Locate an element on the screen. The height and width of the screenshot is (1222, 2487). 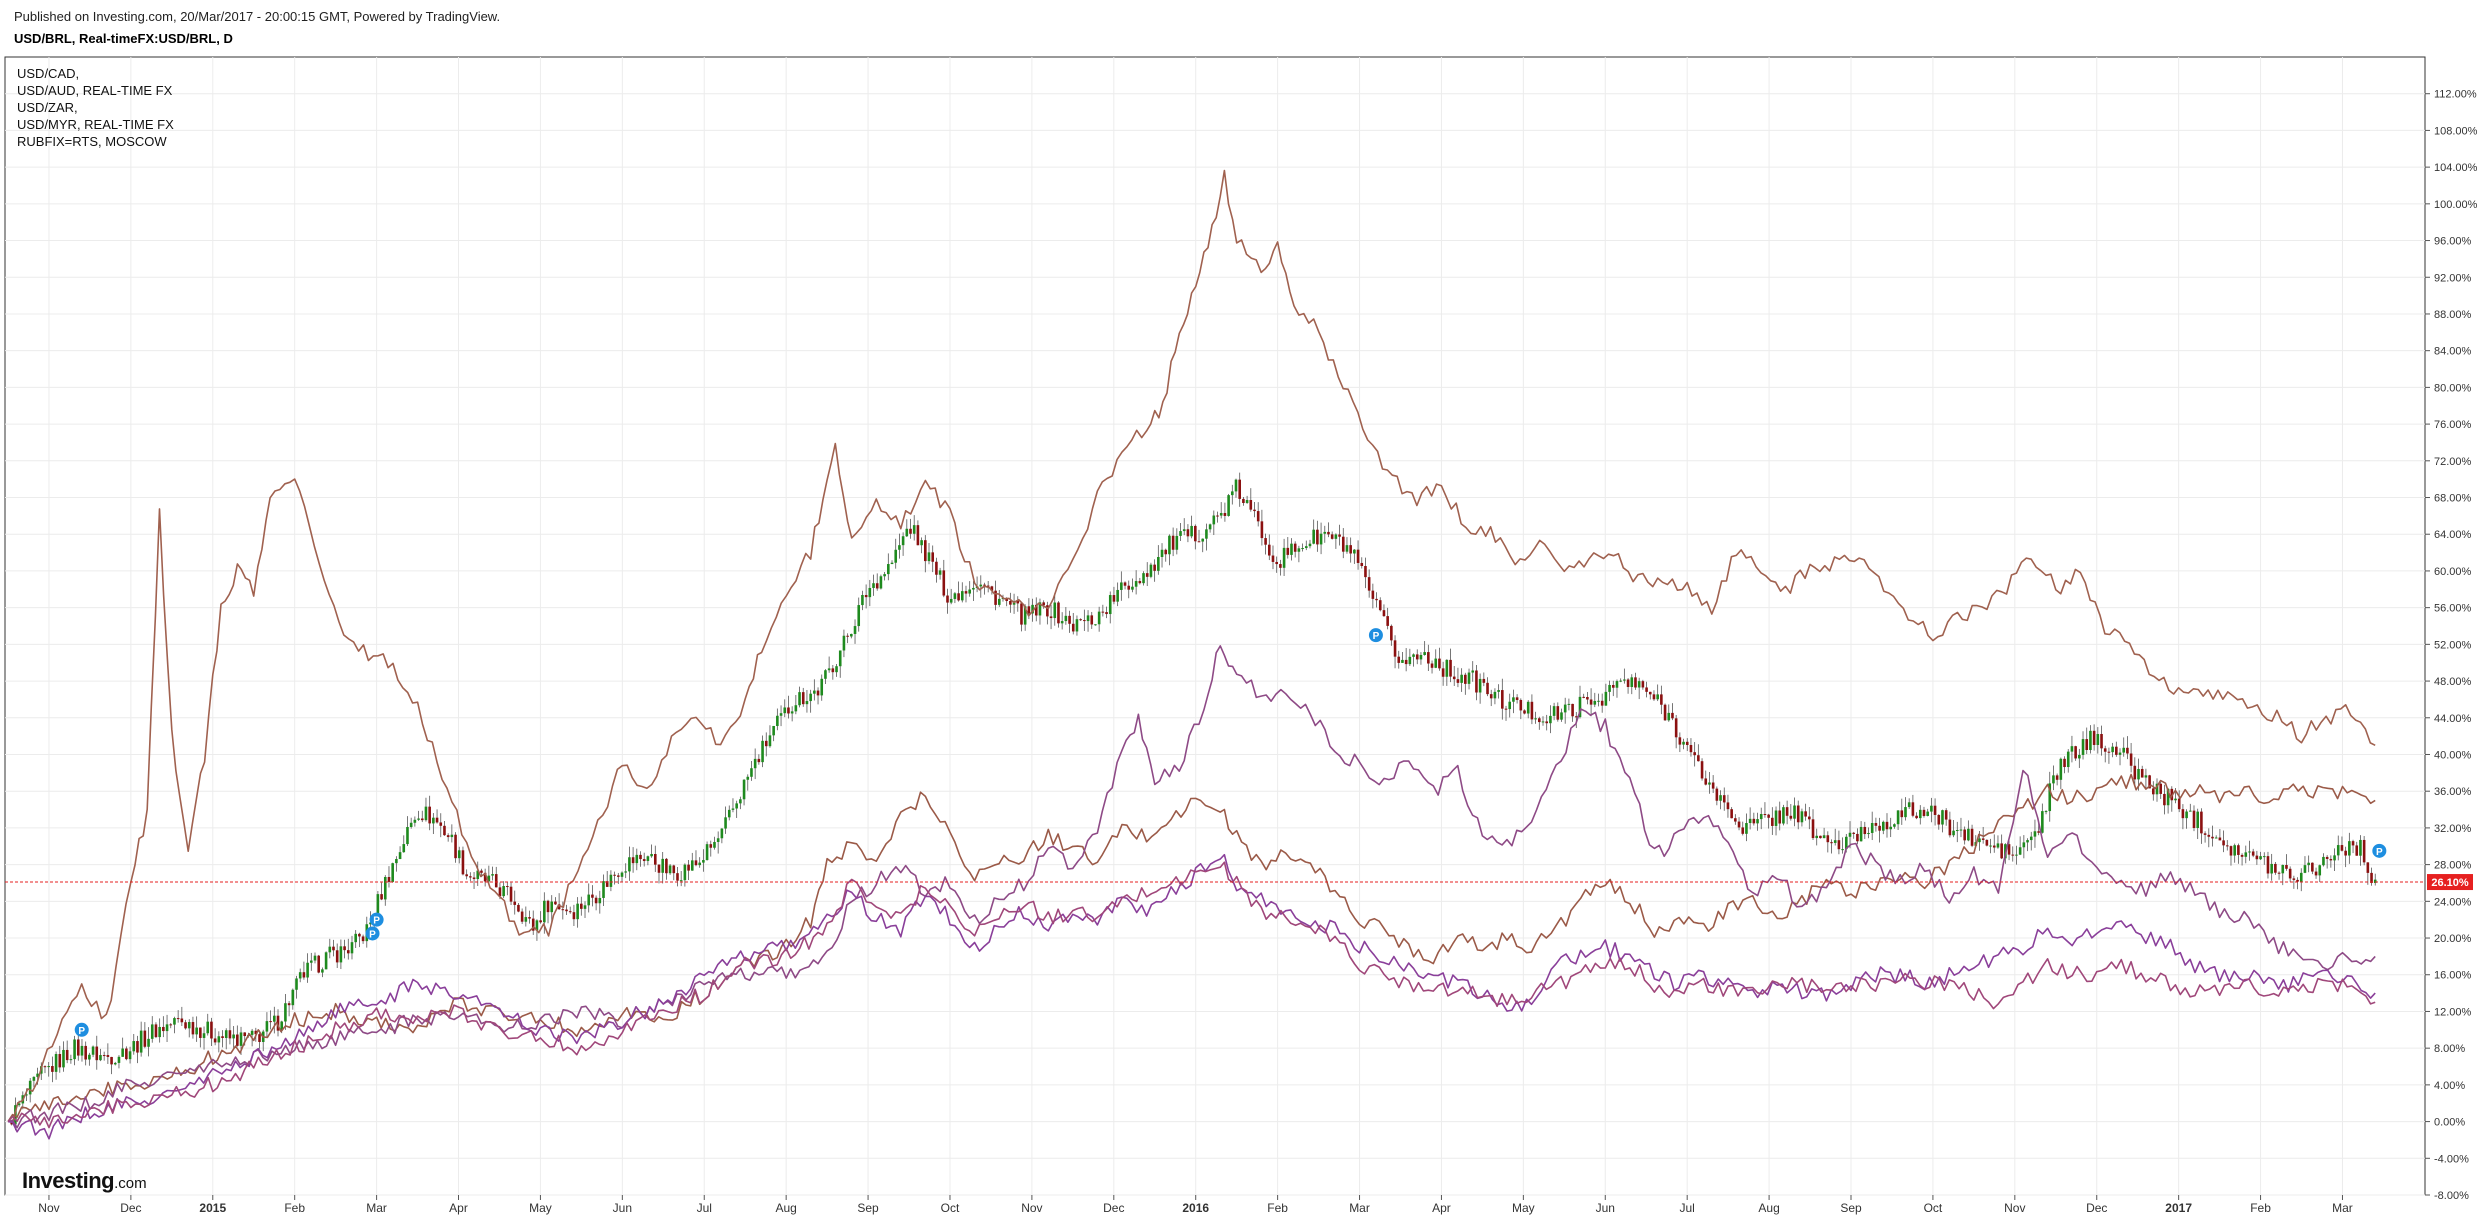
y-tick-label: -4.00% is located at coordinates (2451, 1159).